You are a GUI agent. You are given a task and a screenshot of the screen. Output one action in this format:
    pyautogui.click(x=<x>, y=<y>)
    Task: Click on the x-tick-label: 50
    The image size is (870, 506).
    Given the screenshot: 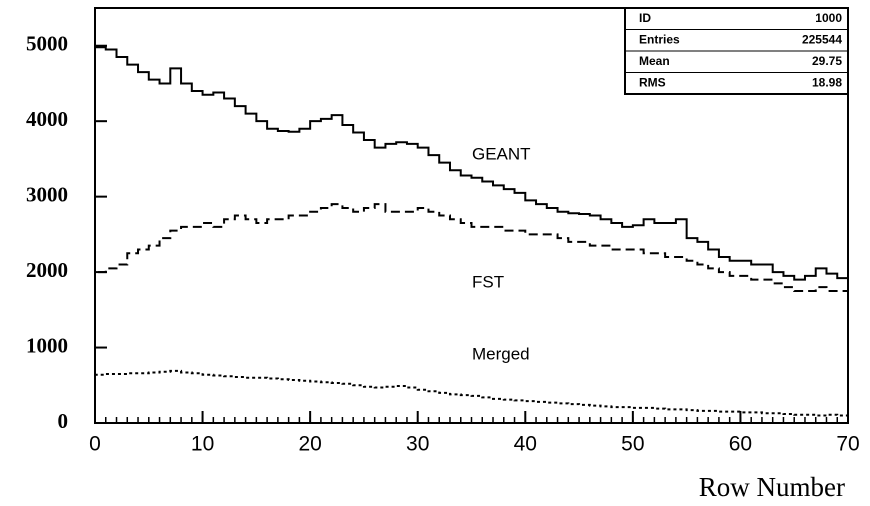 What is the action you would take?
    pyautogui.click(x=632, y=444)
    